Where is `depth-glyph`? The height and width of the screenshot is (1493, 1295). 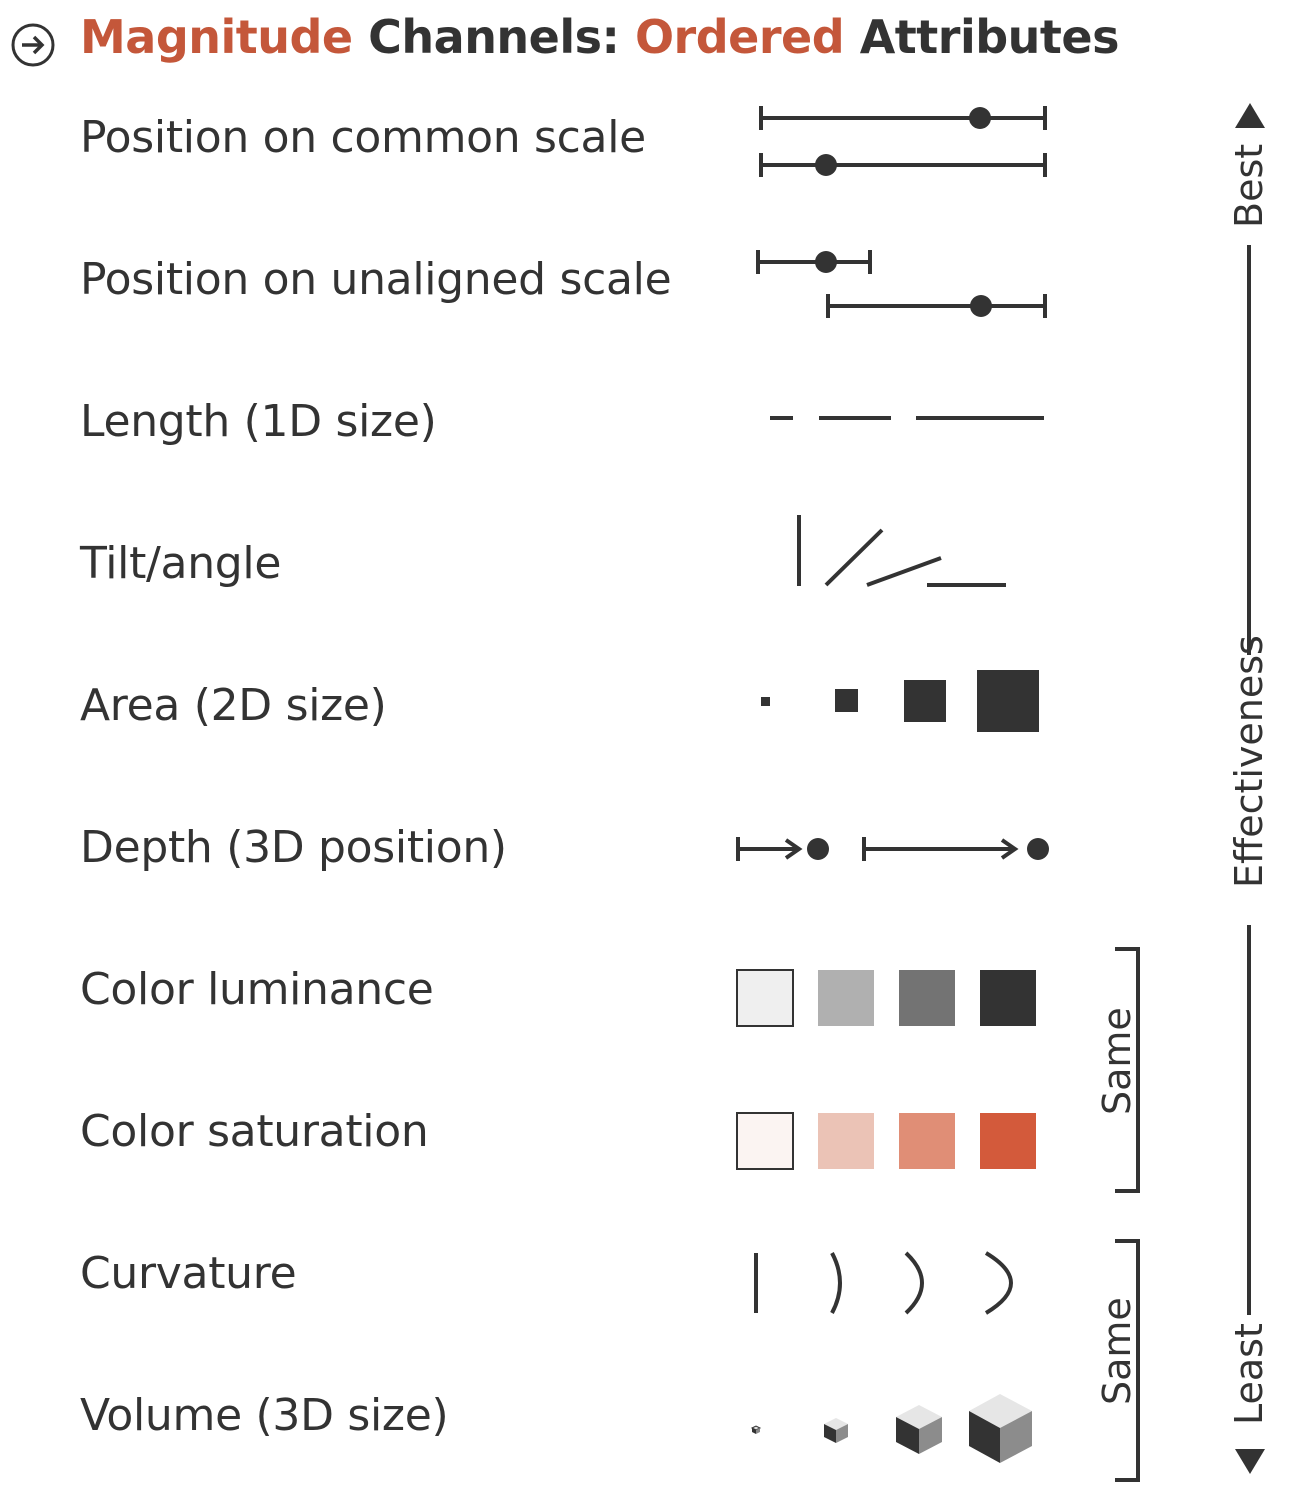 depth-glyph is located at coordinates (892, 849).